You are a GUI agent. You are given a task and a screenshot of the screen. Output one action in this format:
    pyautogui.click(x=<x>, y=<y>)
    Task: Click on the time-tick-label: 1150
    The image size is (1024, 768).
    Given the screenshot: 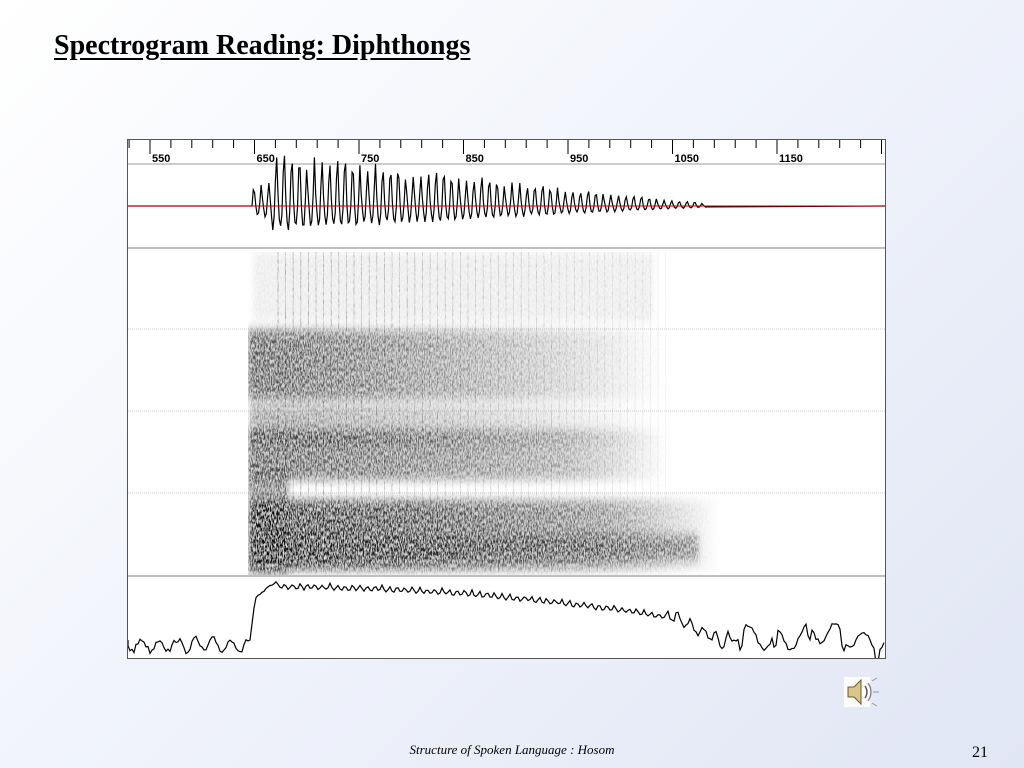 What is the action you would take?
    pyautogui.click(x=791, y=159)
    